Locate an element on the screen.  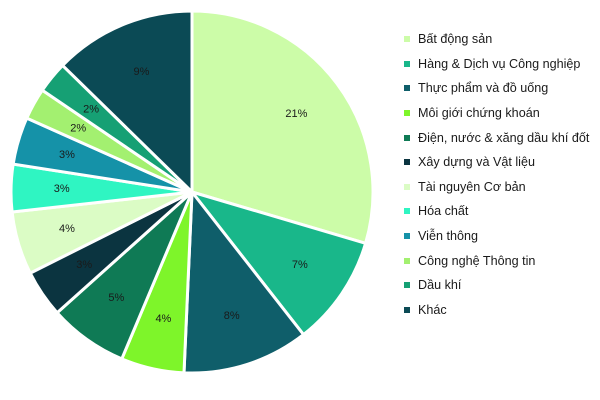
legend-label: Công nghệ Thông tin is located at coordinates (477, 260).